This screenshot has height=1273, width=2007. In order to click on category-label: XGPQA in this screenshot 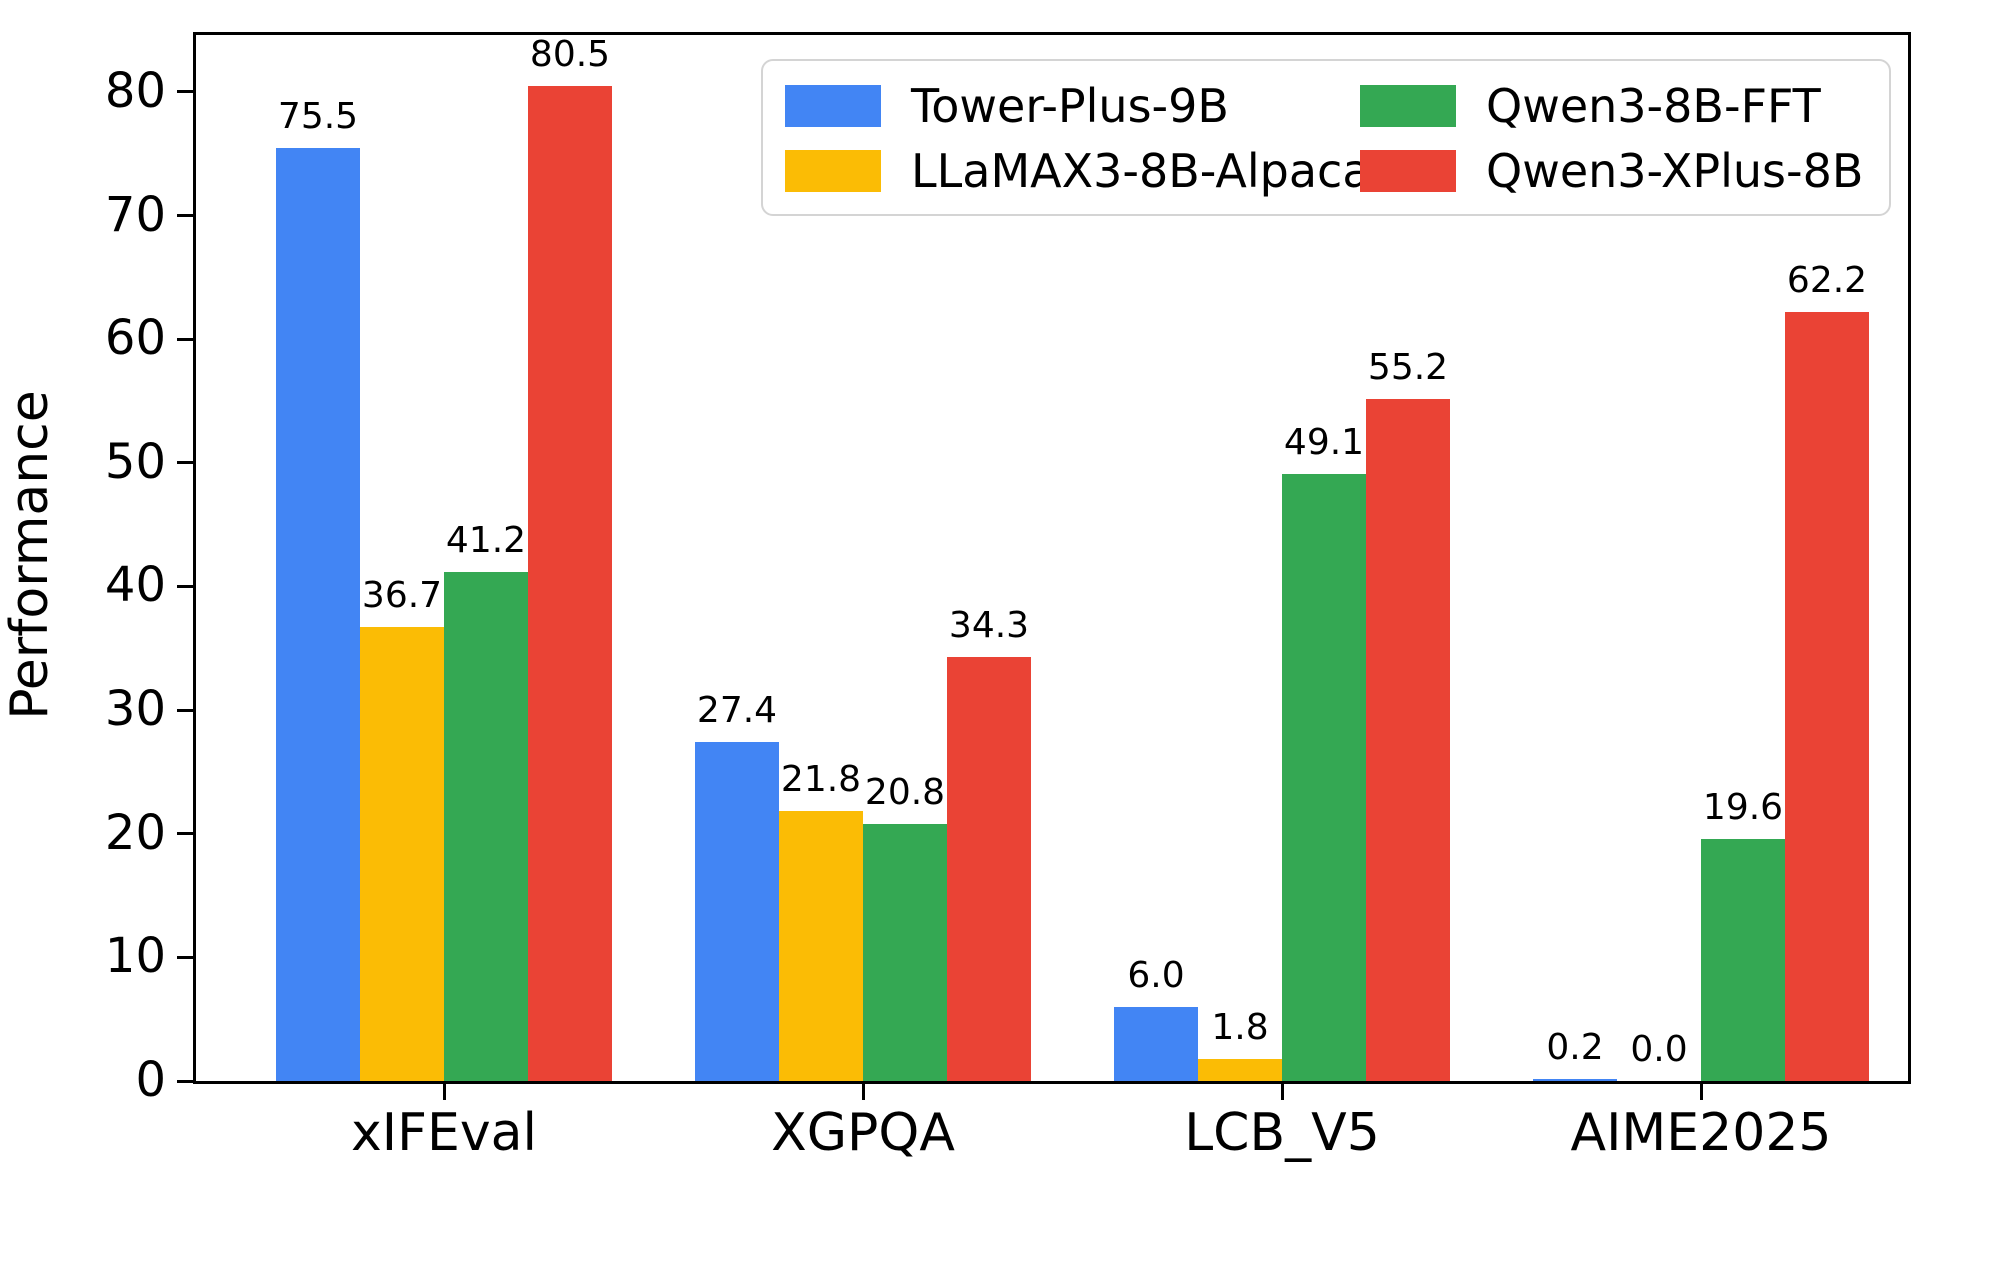, I will do `click(863, 1133)`.